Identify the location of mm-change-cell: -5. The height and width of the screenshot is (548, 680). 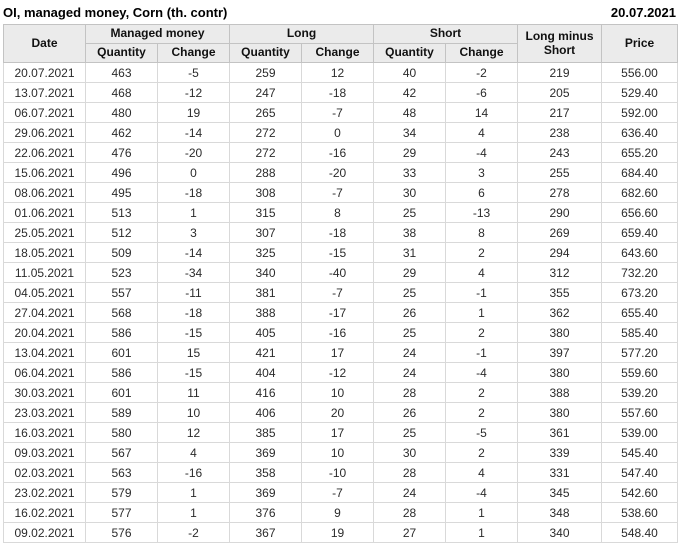
(193, 72).